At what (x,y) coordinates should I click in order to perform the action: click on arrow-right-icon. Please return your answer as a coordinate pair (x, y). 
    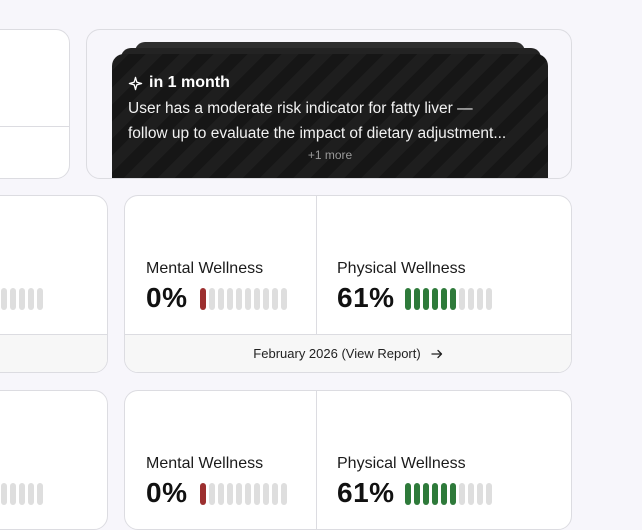
    Looking at the image, I should click on (436, 353).